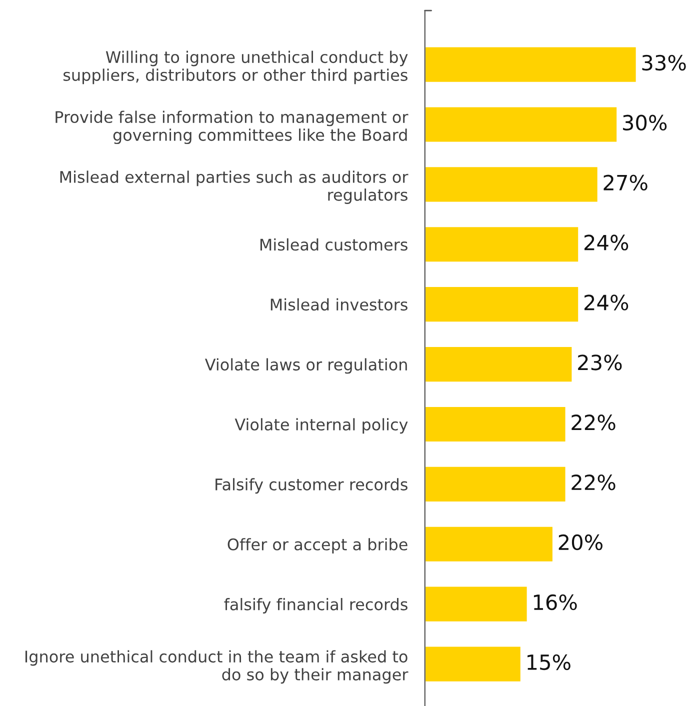  Describe the element at coordinates (234, 187) in the screenshot. I see `y-tick-label: Mislead external parties such as auditors or regulators` at that location.